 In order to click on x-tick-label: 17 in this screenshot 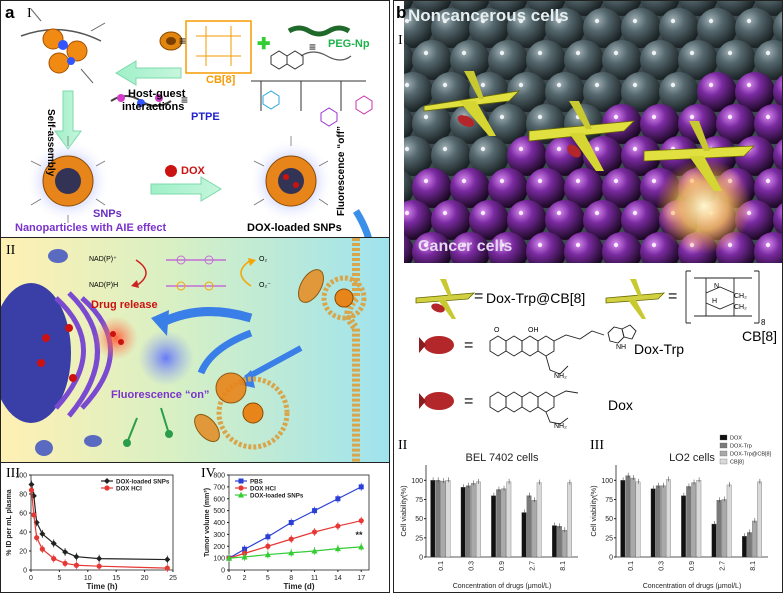, I will do `click(361, 578)`.